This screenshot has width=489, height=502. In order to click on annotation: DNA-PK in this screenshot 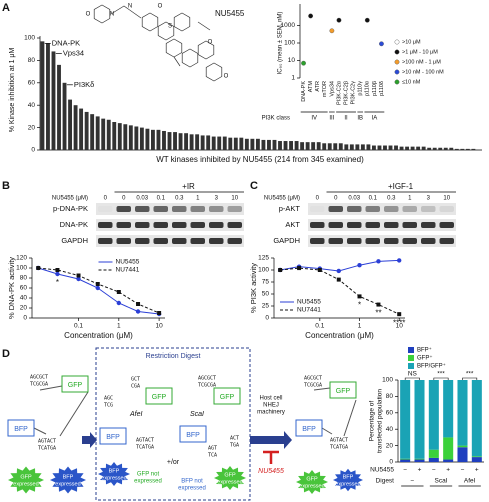, I will do `click(66, 42)`.